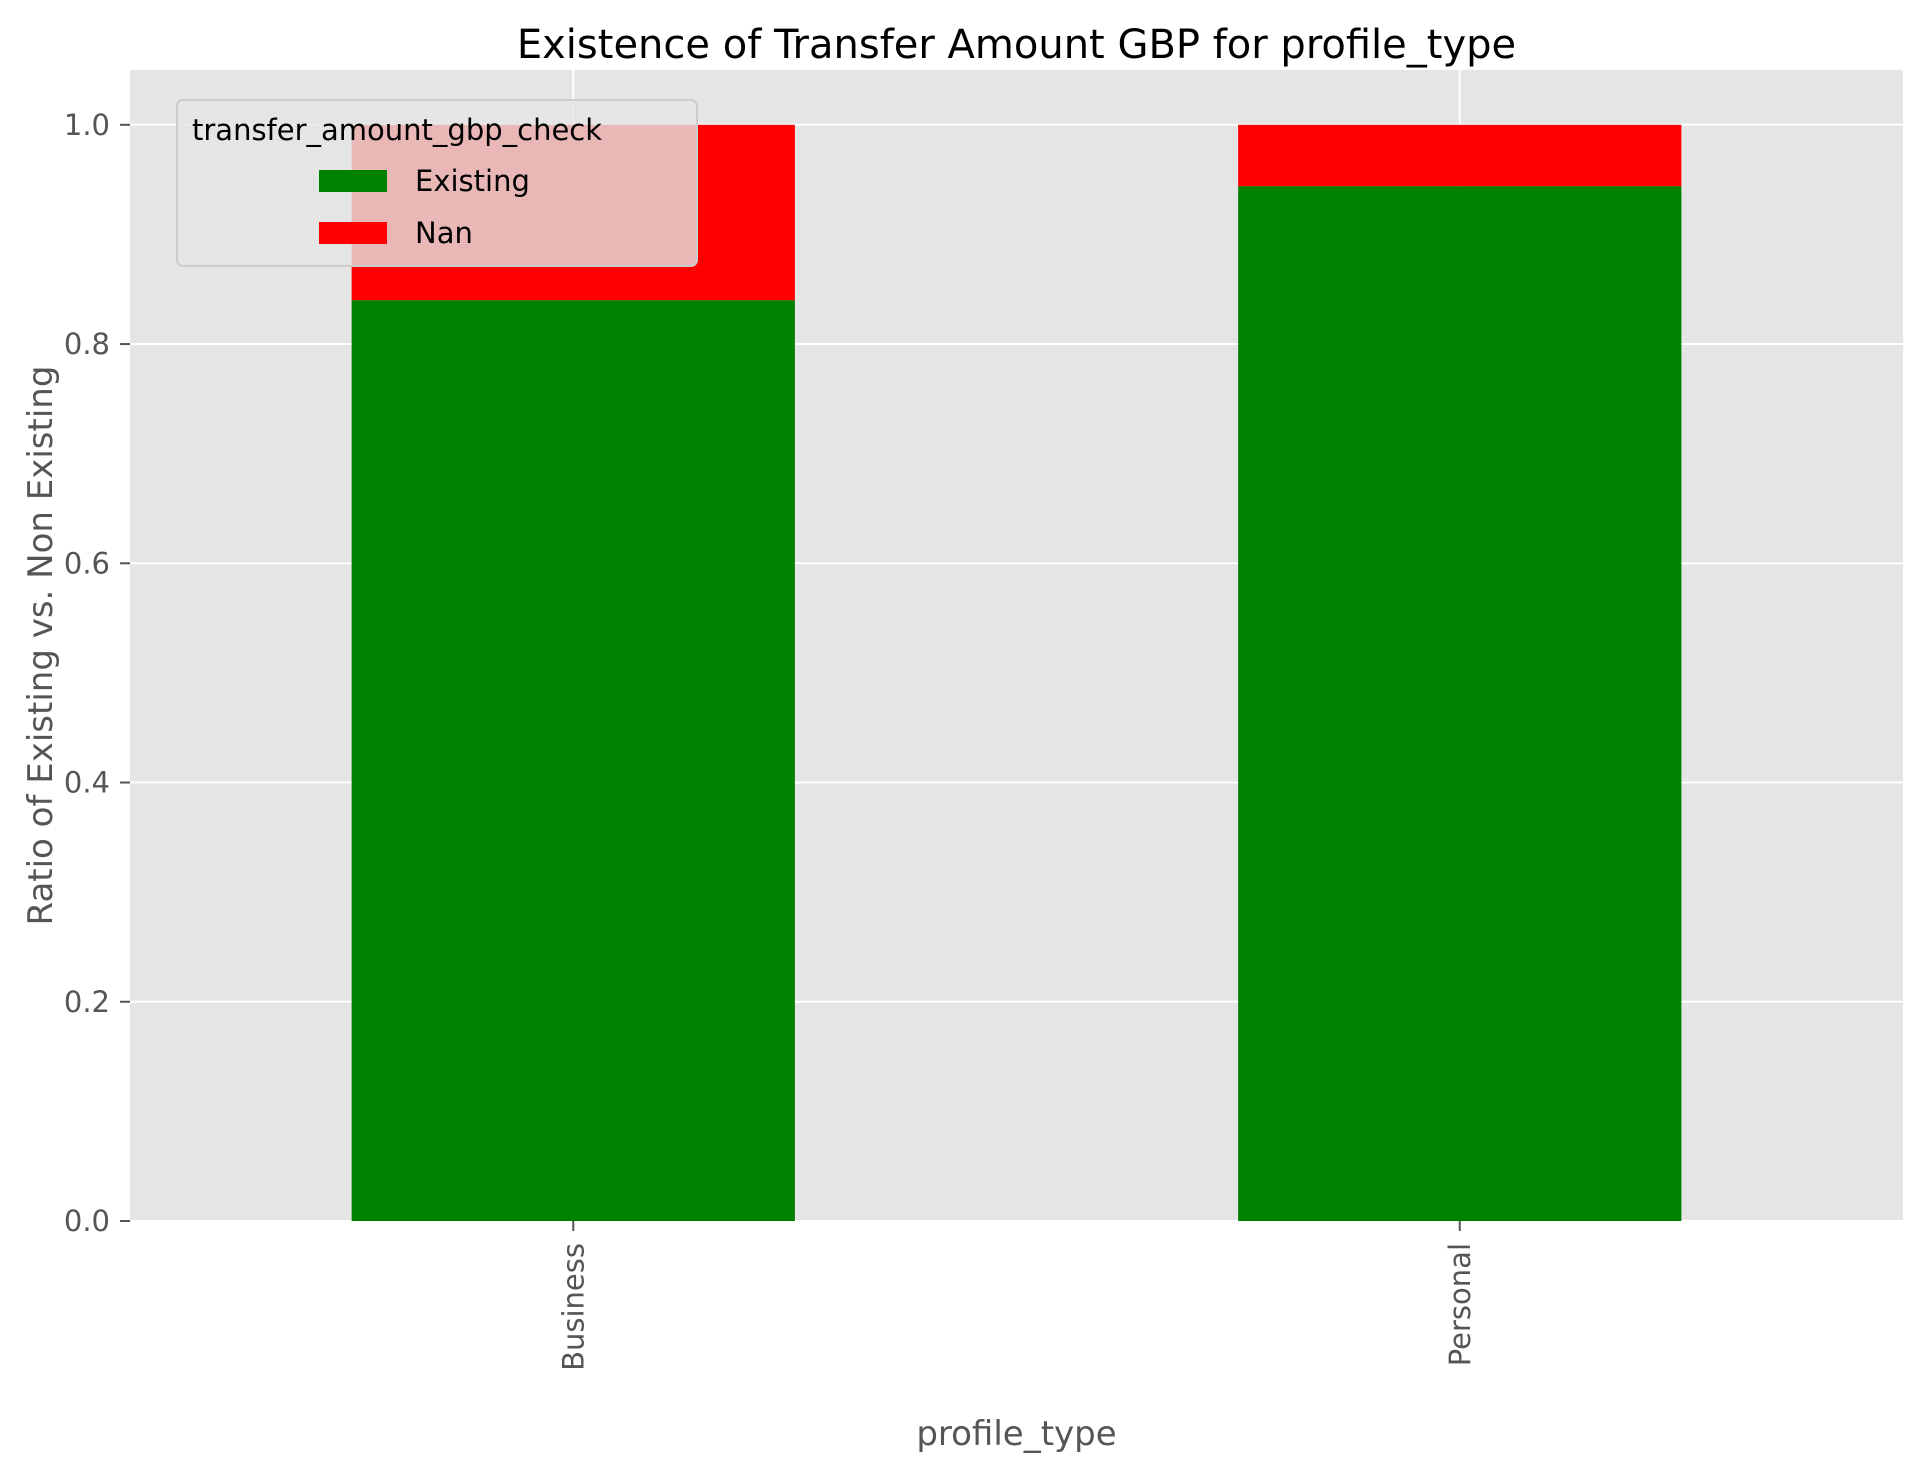 Image resolution: width=1927 pixels, height=1473 pixels. I want to click on y-tick-label: 0.6, so click(87, 563).